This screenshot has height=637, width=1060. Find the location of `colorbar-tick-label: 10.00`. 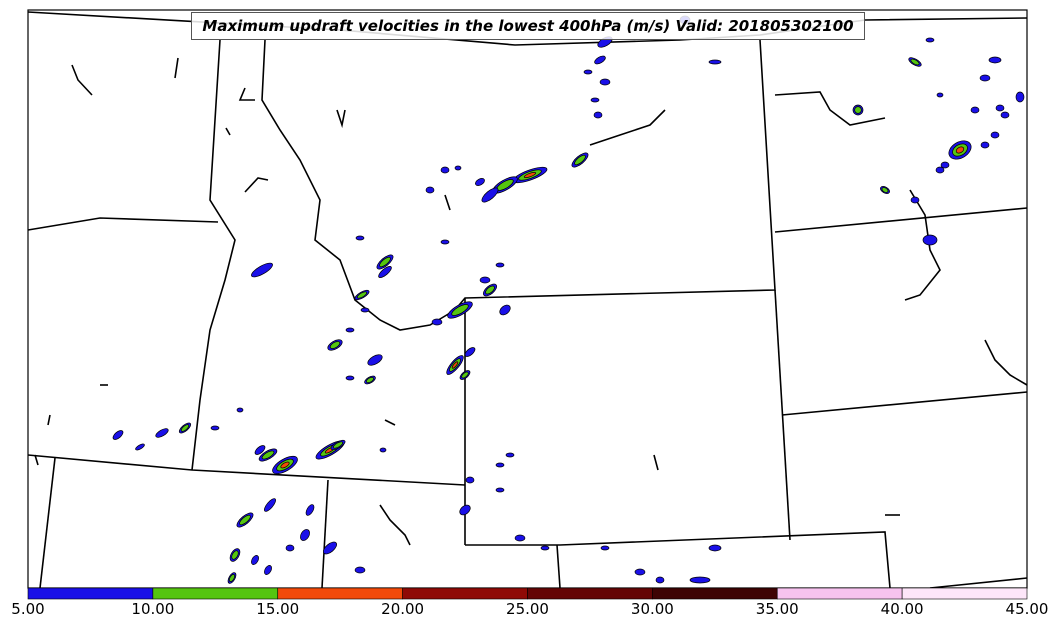

colorbar-tick-label: 10.00 is located at coordinates (153, 609).